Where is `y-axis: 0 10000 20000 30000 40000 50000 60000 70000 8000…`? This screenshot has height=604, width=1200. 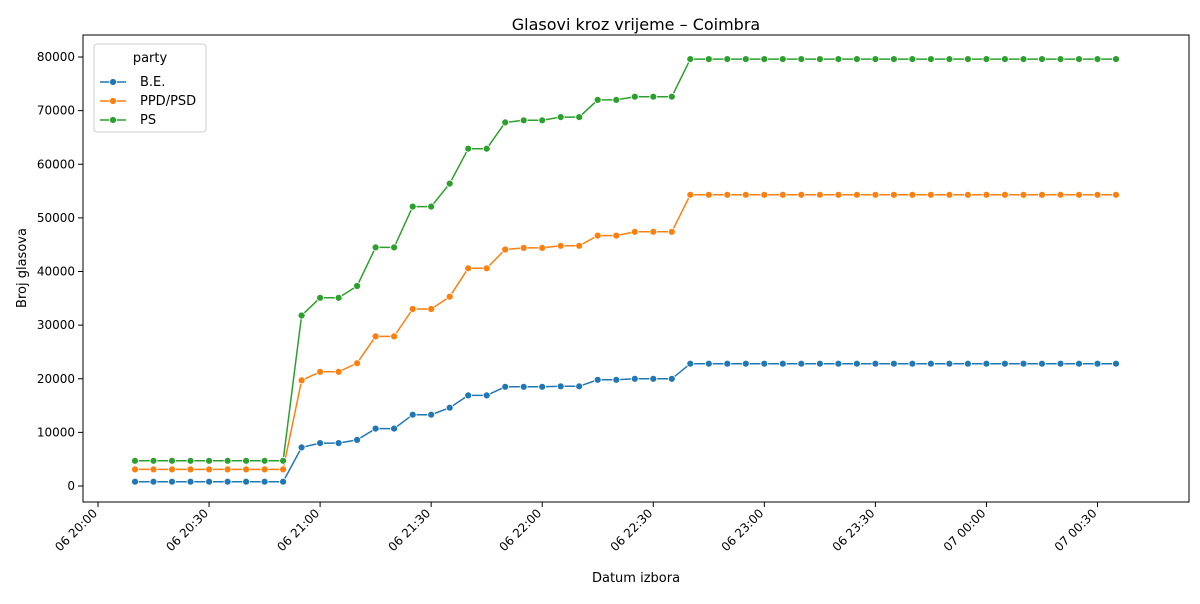 y-axis: 0 10000 20000 30000 40000 50000 60000 70000 8000… is located at coordinates (60, 271).